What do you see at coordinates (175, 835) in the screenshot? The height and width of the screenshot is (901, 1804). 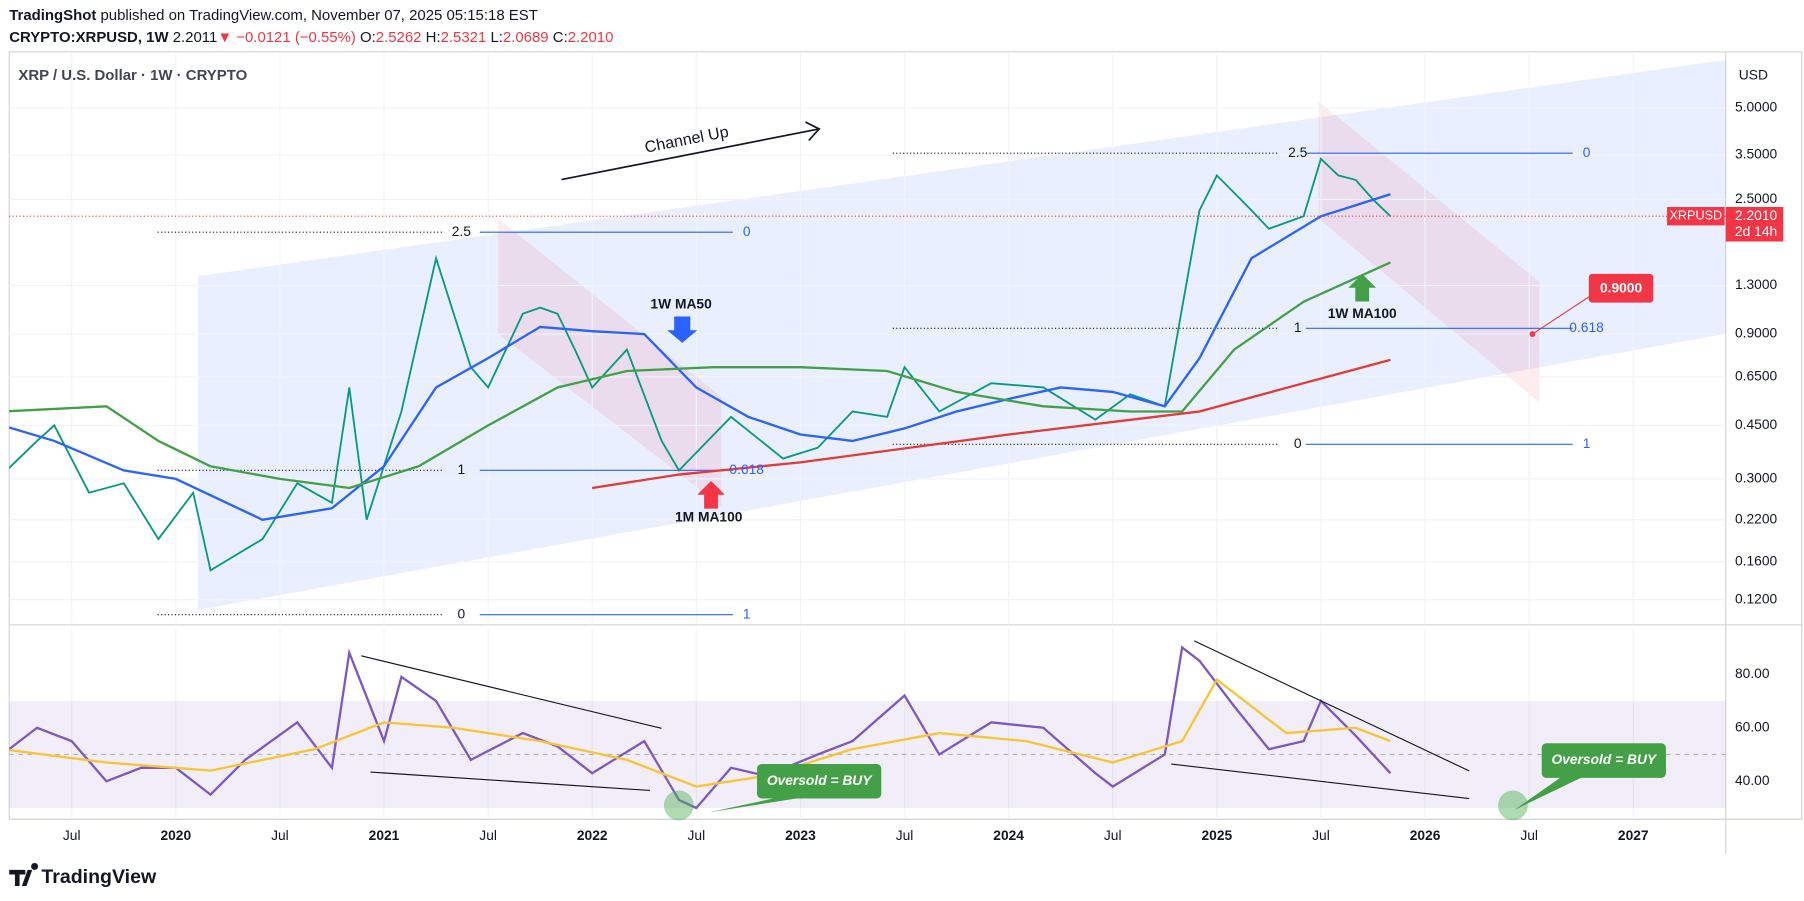 I see `x-tick-label: 2020` at bounding box center [175, 835].